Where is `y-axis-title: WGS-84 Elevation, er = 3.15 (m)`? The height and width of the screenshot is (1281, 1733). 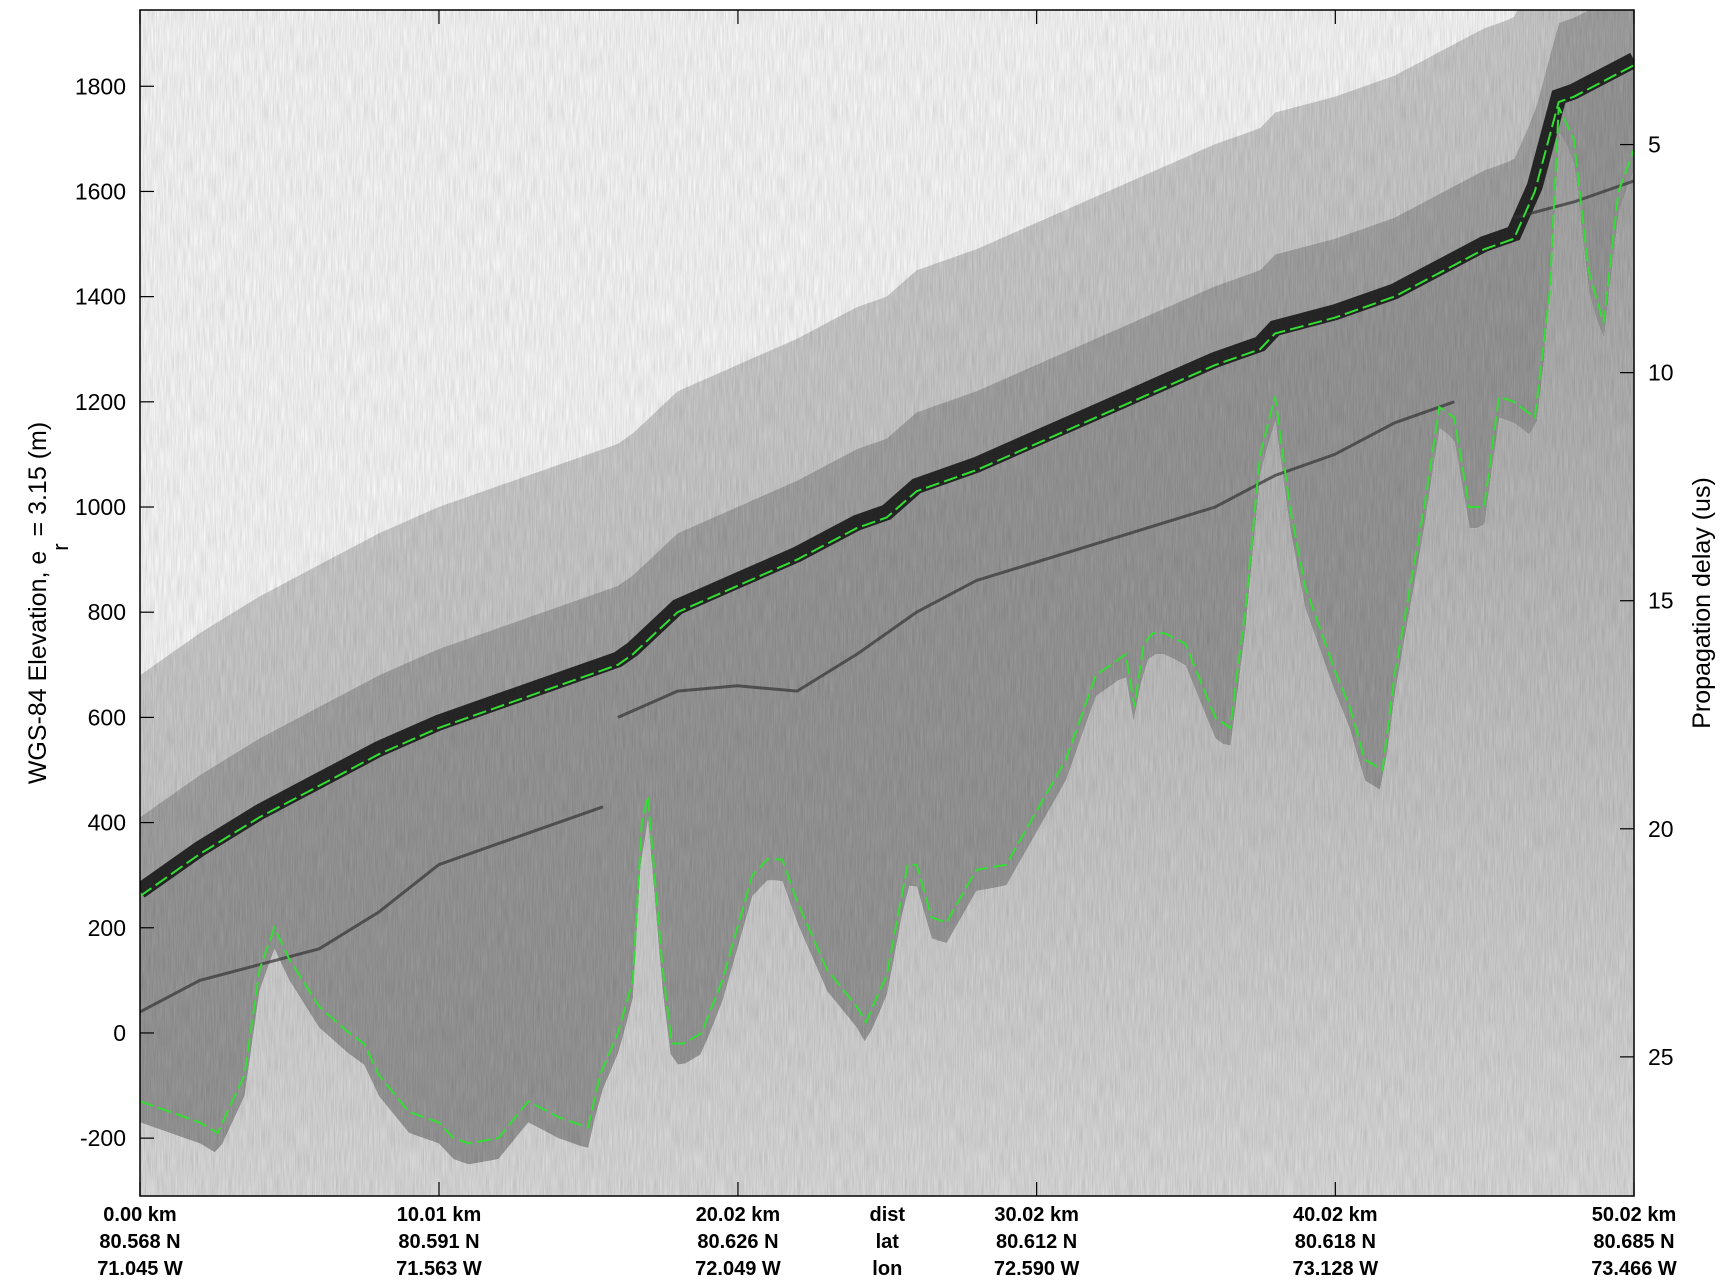 y-axis-title: WGS-84 Elevation, er = 3.15 (m) is located at coordinates (48, 603).